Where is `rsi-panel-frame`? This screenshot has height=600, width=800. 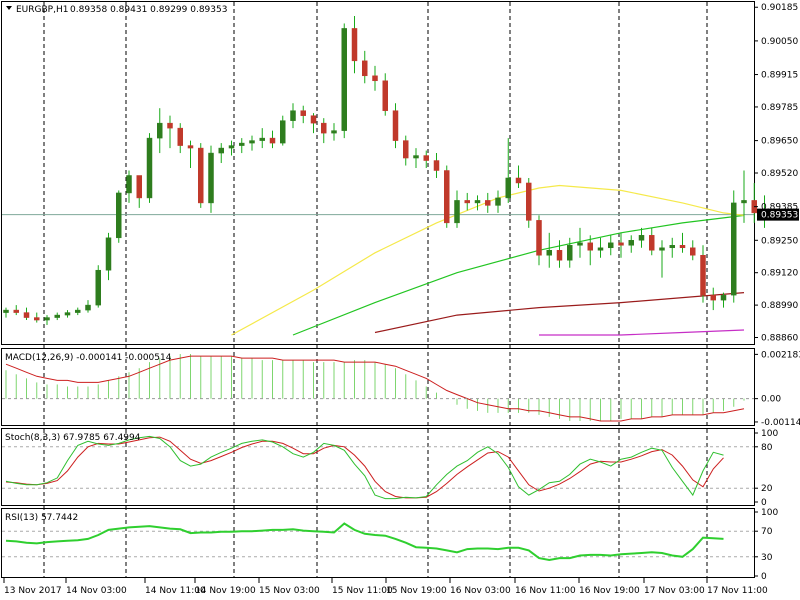 rsi-panel-frame is located at coordinates (378, 543).